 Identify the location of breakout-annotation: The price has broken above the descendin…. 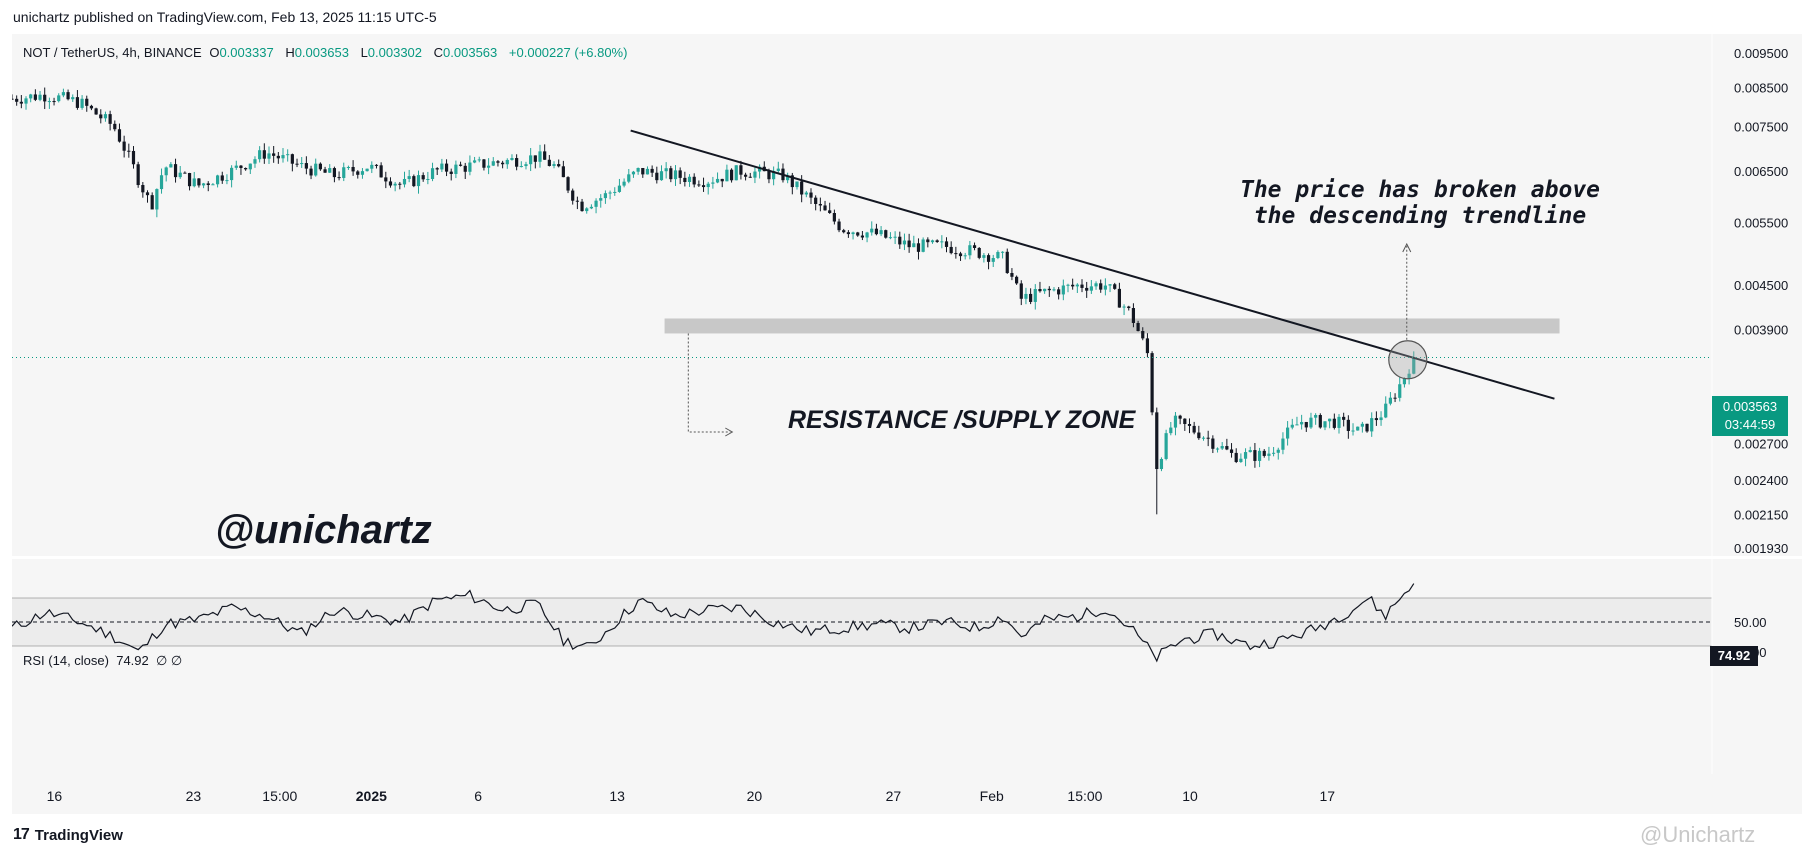
(1420, 203).